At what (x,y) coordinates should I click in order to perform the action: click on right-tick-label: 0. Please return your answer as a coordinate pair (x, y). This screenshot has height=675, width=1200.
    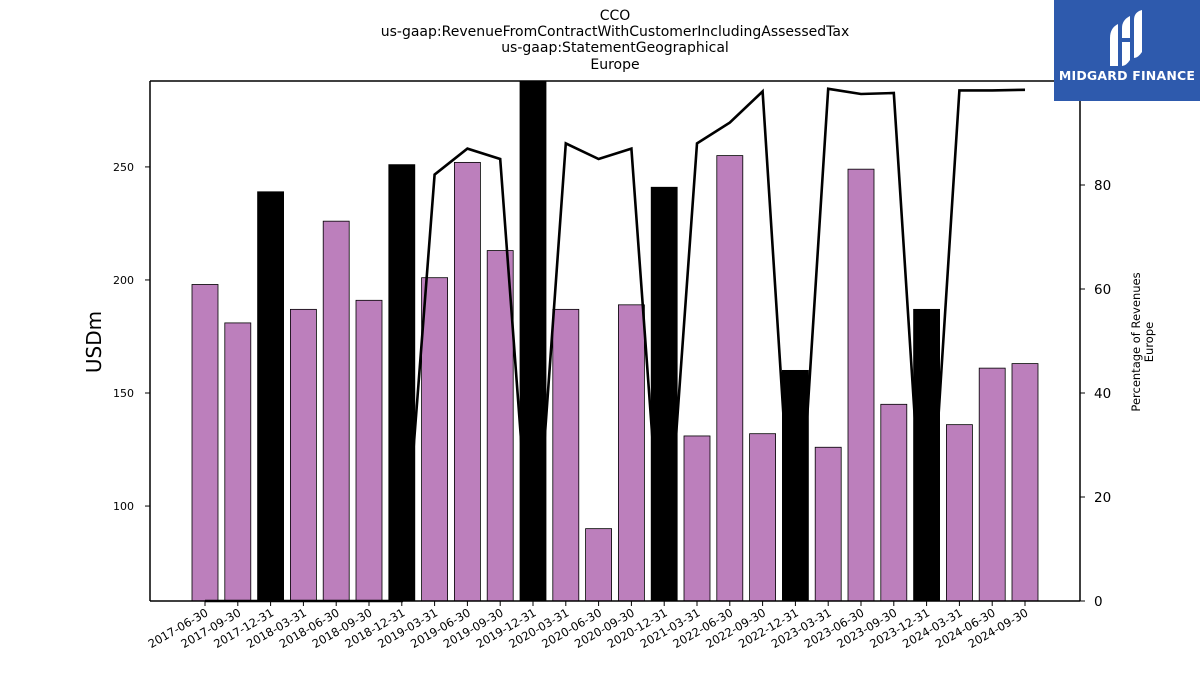
    Looking at the image, I should click on (1098, 602).